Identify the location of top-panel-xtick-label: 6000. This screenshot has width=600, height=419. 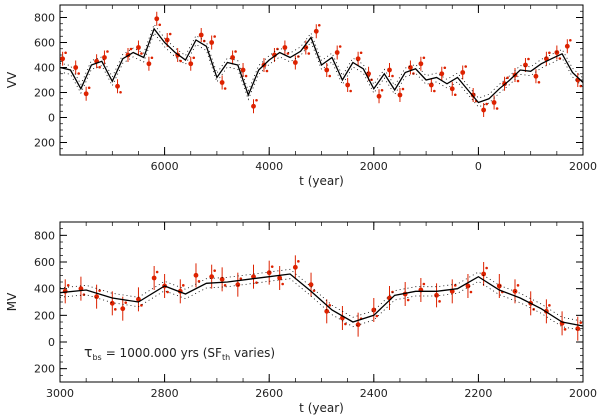
(165, 166).